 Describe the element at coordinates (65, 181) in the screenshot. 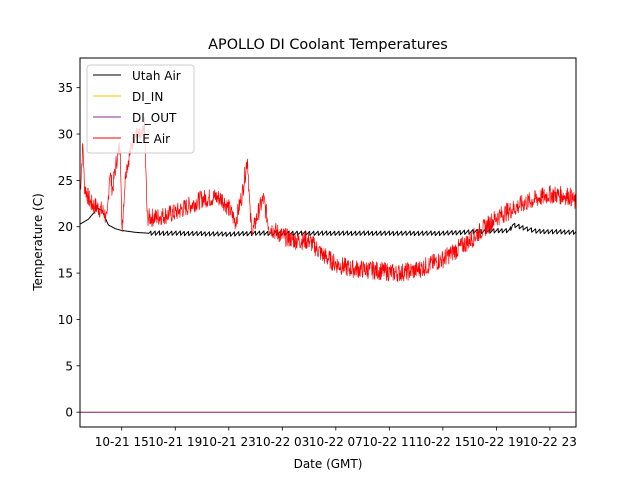

I see `y-tick-label: 25` at that location.